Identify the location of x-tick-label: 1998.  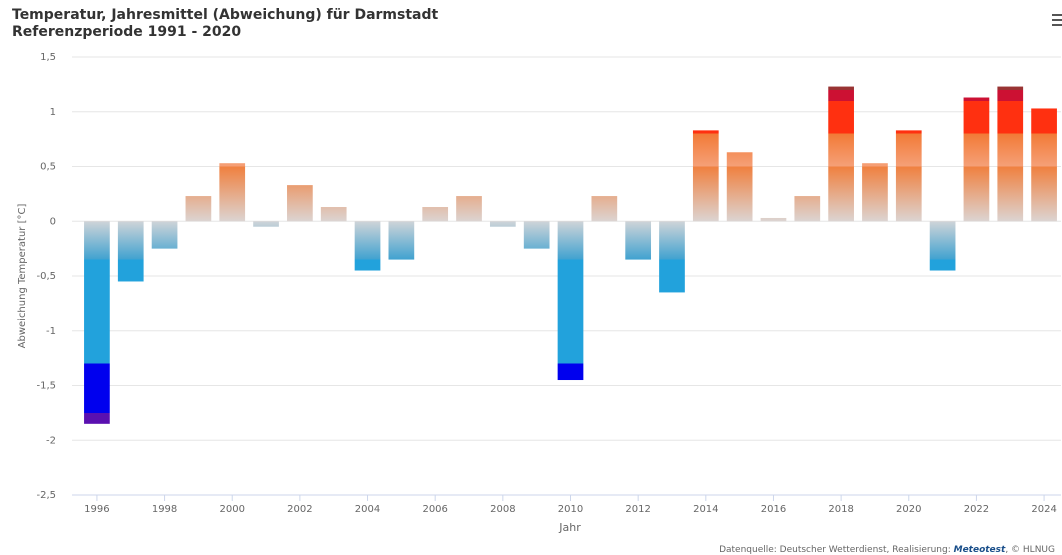
(164, 509).